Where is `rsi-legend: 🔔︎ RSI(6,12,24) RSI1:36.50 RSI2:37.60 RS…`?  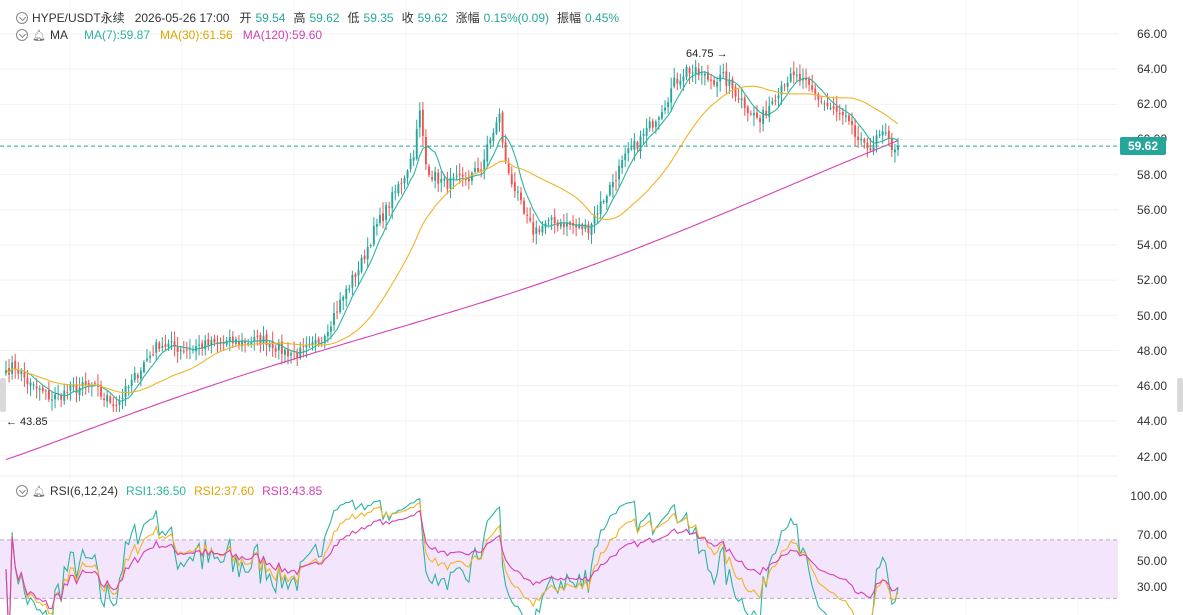
rsi-legend: 🔔︎ RSI(6,12,24) RSI1:36.50 RSI2:37.60 RS… is located at coordinates (171, 491).